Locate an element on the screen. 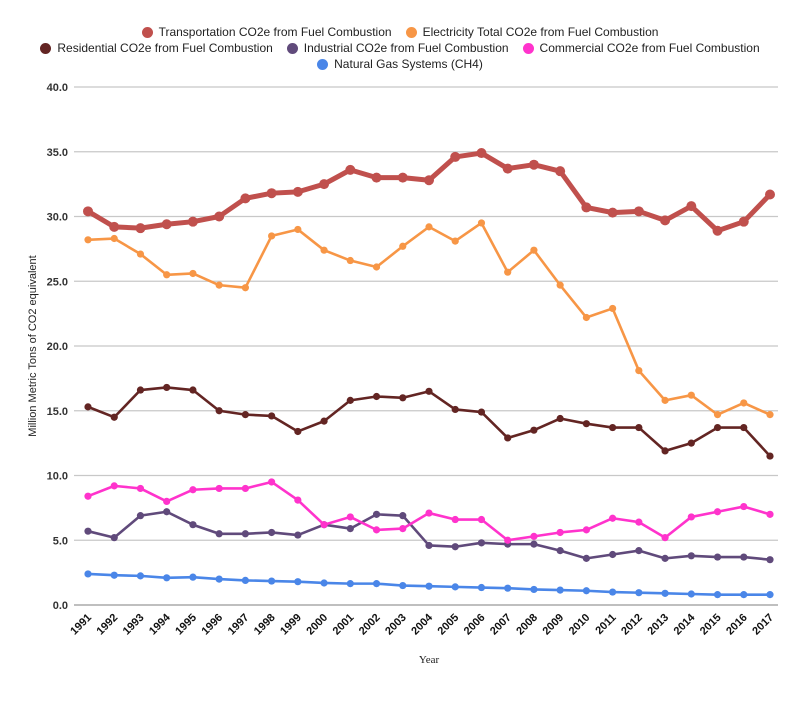 The width and height of the screenshot is (800, 702). y-tick-label: 10.0 is located at coordinates (57, 477).